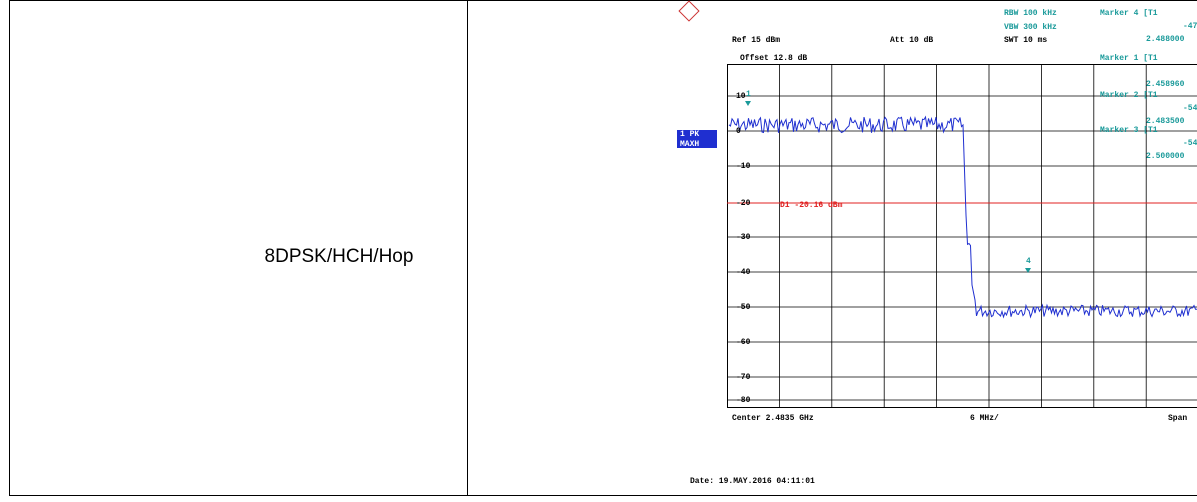 The width and height of the screenshot is (1197, 502). Describe the element at coordinates (741, 96) in the screenshot. I see `level-label: 10` at that location.